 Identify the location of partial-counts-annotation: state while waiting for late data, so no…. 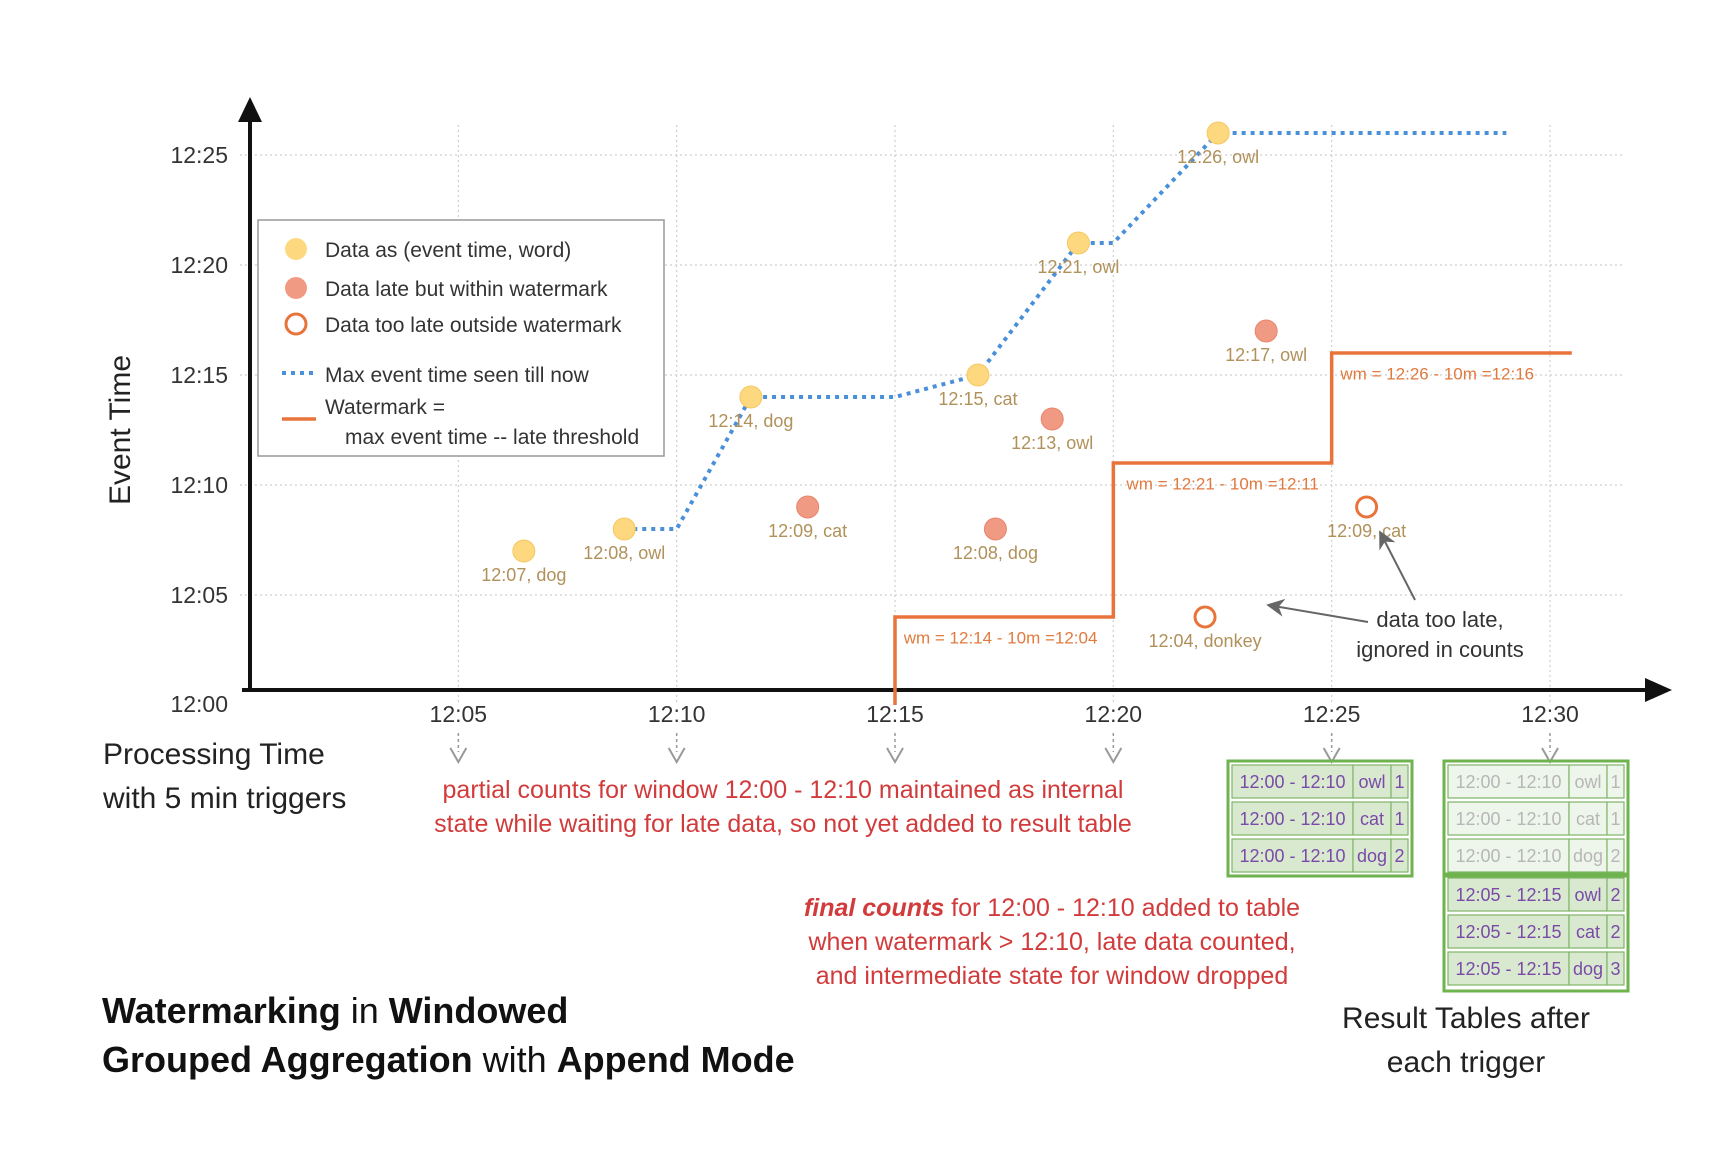
(783, 824).